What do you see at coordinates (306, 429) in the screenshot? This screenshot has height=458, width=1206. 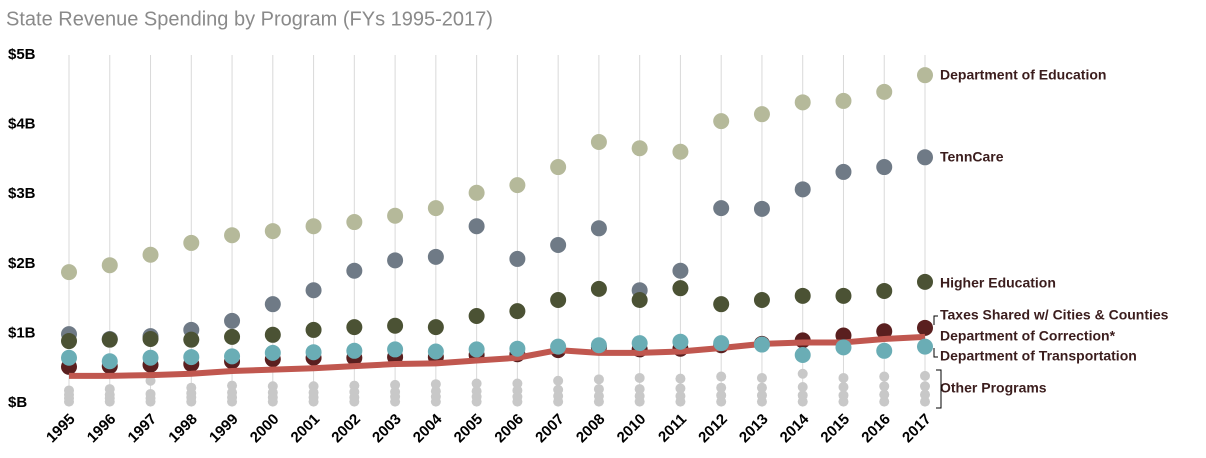 I see `x-tick-label: 2001` at bounding box center [306, 429].